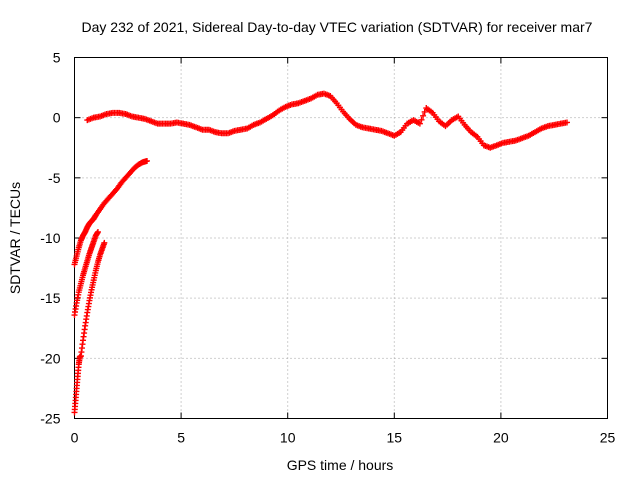 This screenshot has width=640, height=480. What do you see at coordinates (340, 465) in the screenshot?
I see `x-axis-label: GPS time / hours` at bounding box center [340, 465].